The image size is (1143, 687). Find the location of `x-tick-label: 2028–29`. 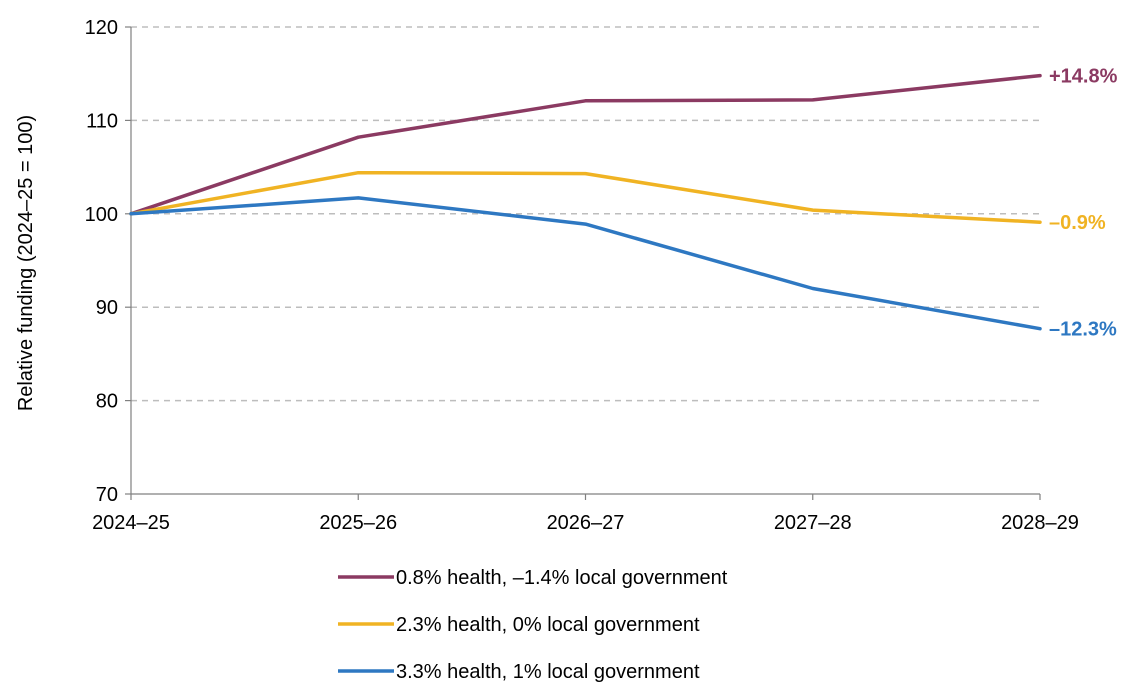

x-tick-label: 2028–29 is located at coordinates (1040, 523).